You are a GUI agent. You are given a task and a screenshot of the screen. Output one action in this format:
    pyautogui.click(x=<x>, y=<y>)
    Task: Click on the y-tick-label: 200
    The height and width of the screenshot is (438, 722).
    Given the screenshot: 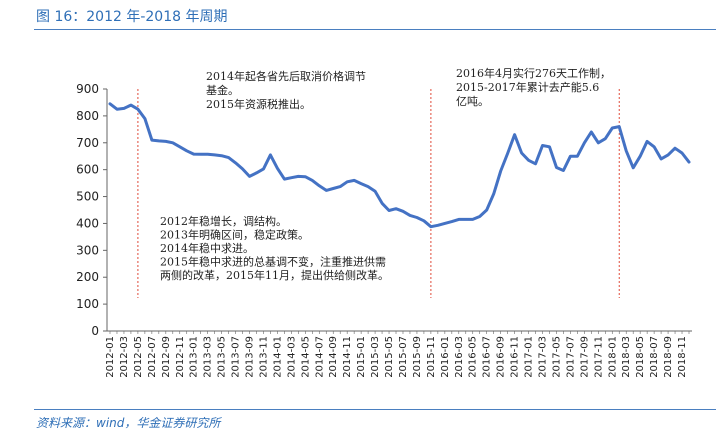 What is the action you would take?
    pyautogui.click(x=87, y=277)
    